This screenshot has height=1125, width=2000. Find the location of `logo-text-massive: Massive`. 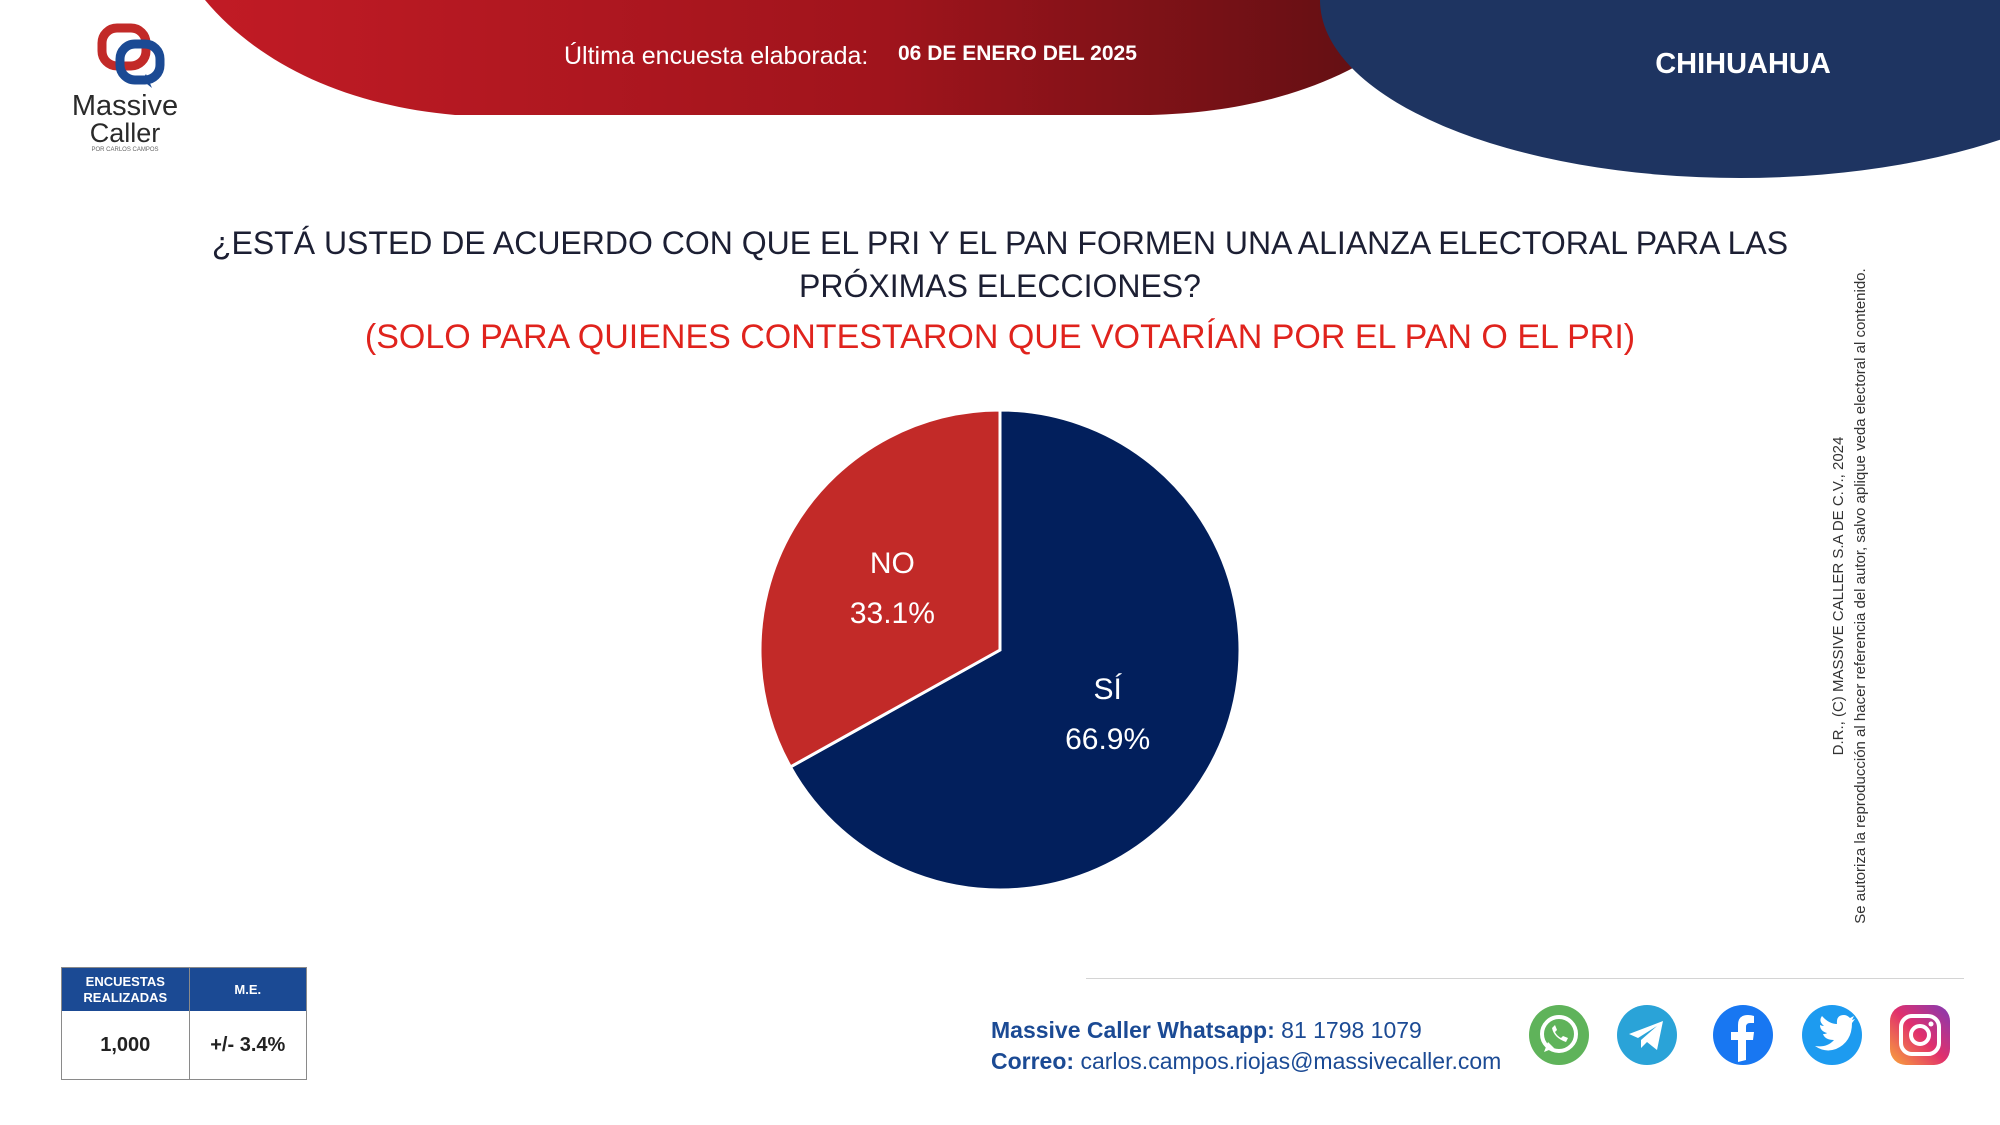

logo-text-massive: Massive is located at coordinates (125, 106).